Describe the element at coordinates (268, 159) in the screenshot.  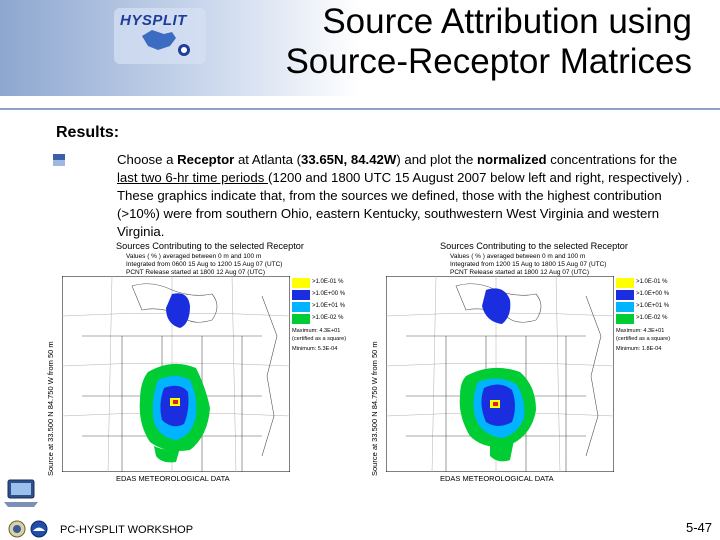
I see `body-text-3: at Atlanta (` at that location.